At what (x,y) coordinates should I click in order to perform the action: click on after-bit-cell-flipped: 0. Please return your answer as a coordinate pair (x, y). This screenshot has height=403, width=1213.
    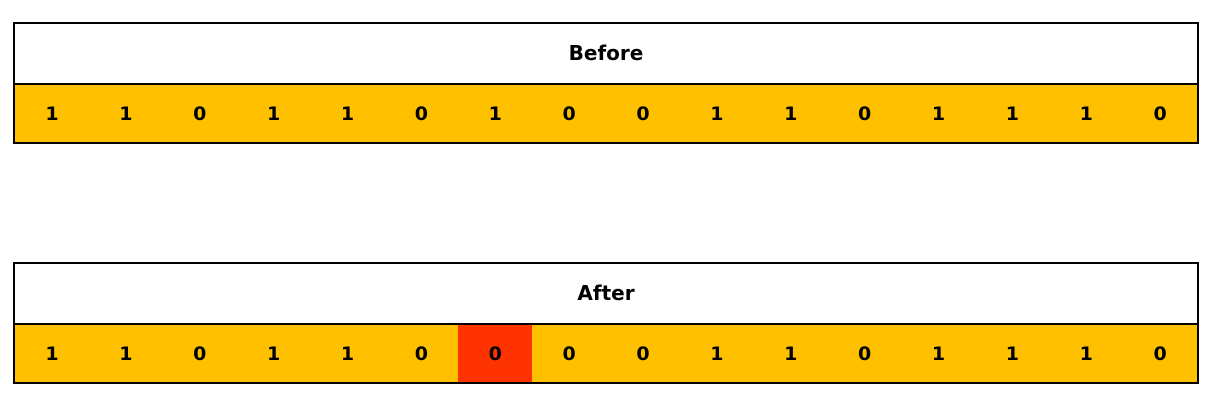
    Looking at the image, I should click on (495, 353).